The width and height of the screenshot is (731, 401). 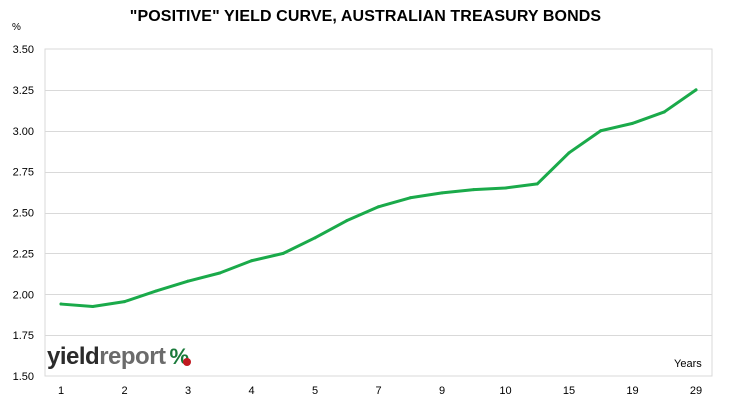 What do you see at coordinates (73, 356) in the screenshot?
I see `logo-text-yield: yield` at bounding box center [73, 356].